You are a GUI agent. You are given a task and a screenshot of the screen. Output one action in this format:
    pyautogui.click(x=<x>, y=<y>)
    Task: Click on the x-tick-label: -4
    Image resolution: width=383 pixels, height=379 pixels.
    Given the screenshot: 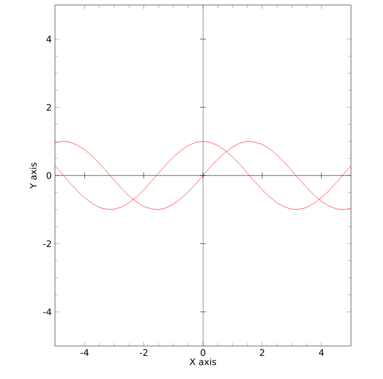 What is the action you would take?
    pyautogui.click(x=84, y=352)
    